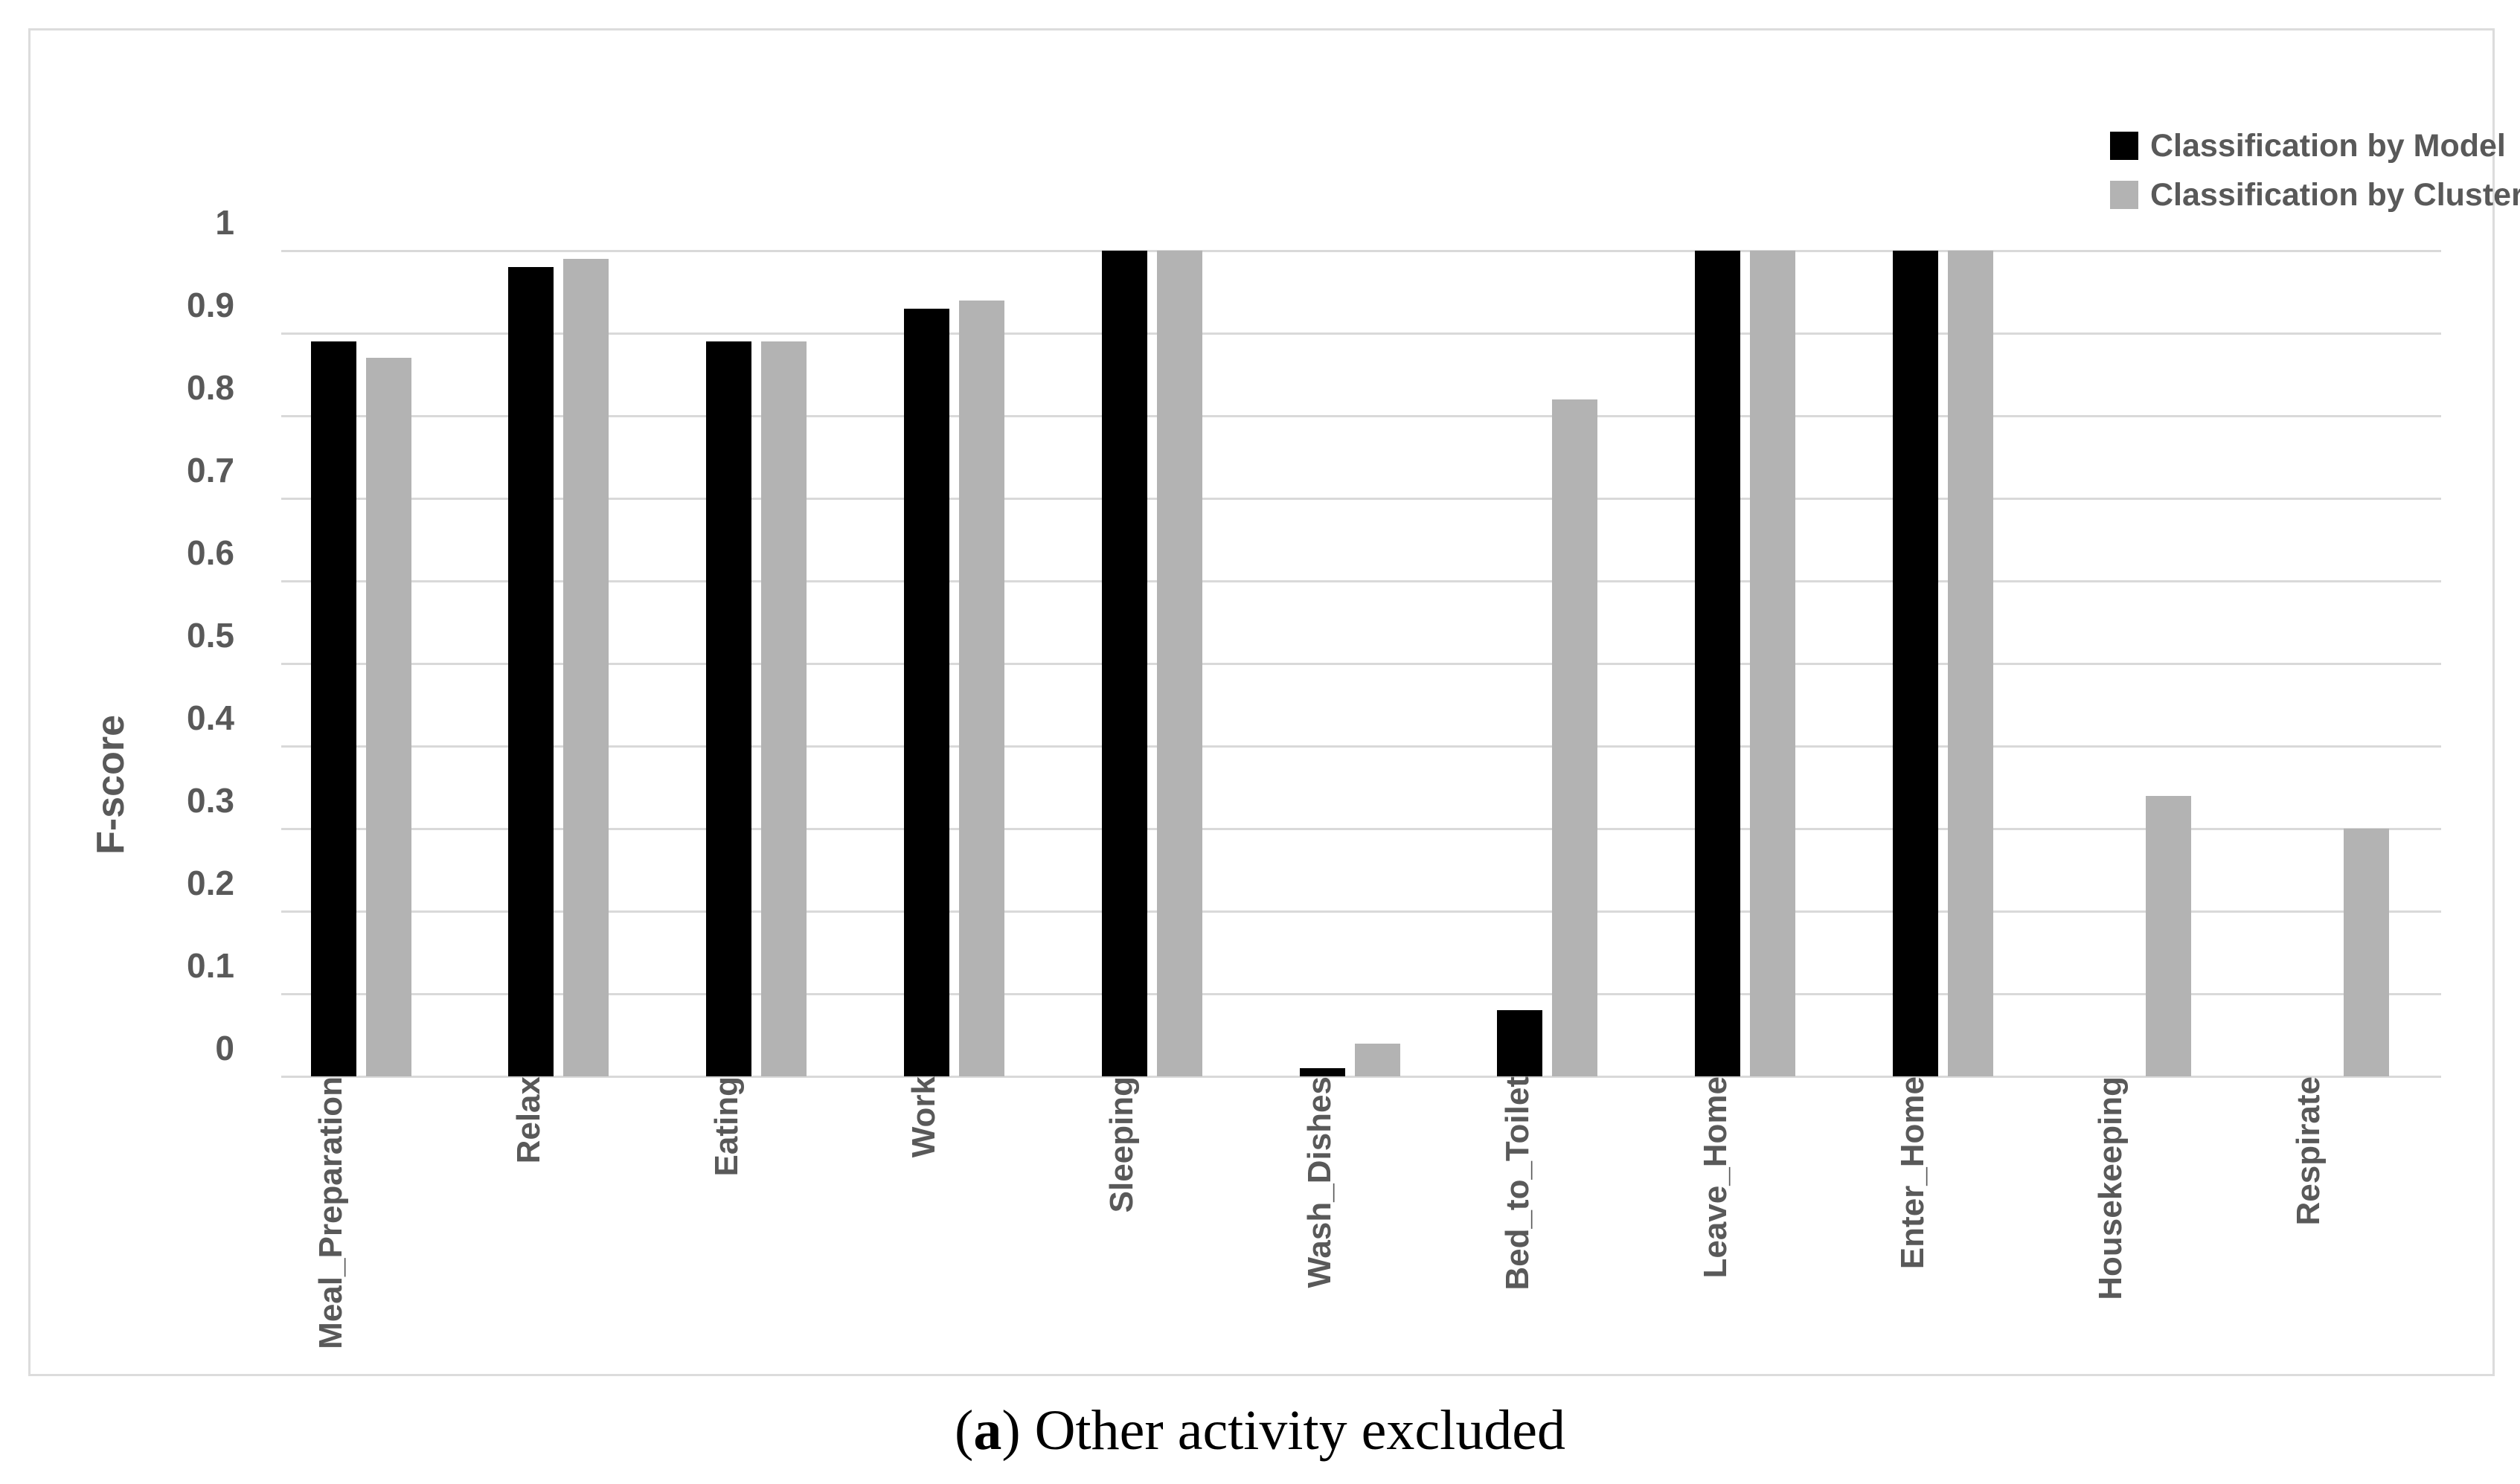 This screenshot has height=1484, width=2520. What do you see at coordinates (726, 1126) in the screenshot?
I see `x-axis-label-eating: Eating` at bounding box center [726, 1126].